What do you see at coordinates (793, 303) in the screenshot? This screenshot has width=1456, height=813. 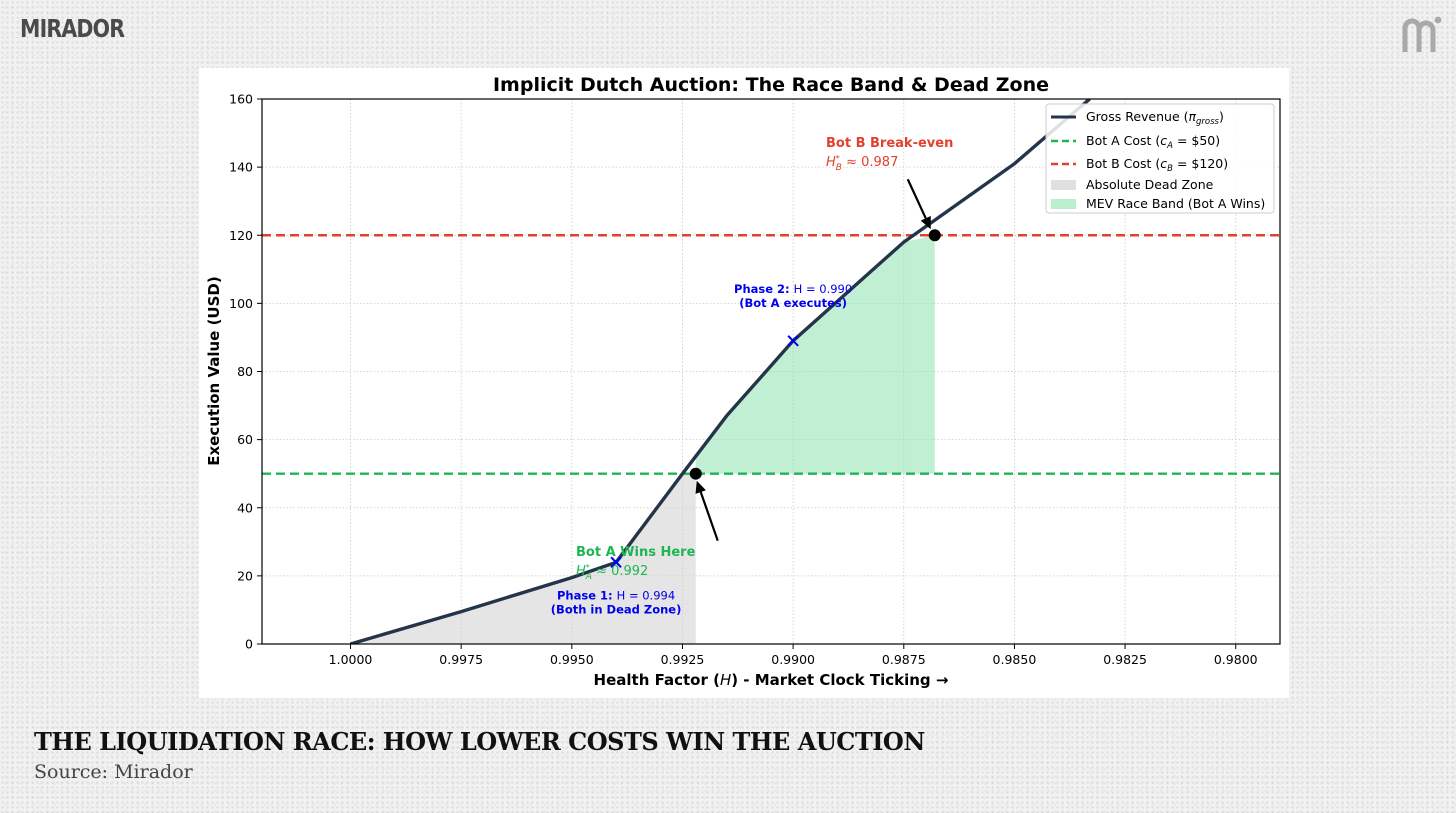 I see `phase-2-sublabel: (Bot A executes)` at bounding box center [793, 303].